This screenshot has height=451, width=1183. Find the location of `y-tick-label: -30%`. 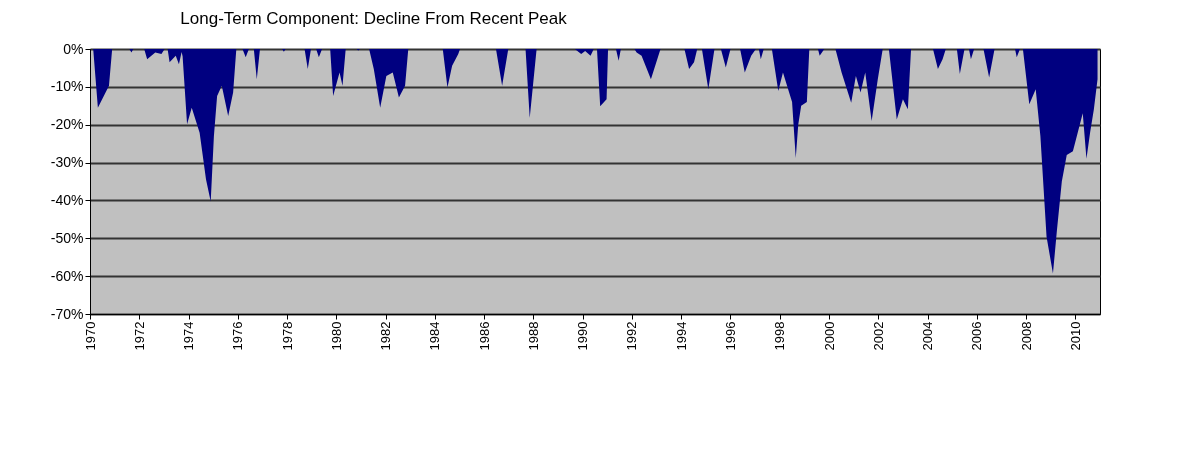

y-tick-label: -30% is located at coordinates (67, 162).